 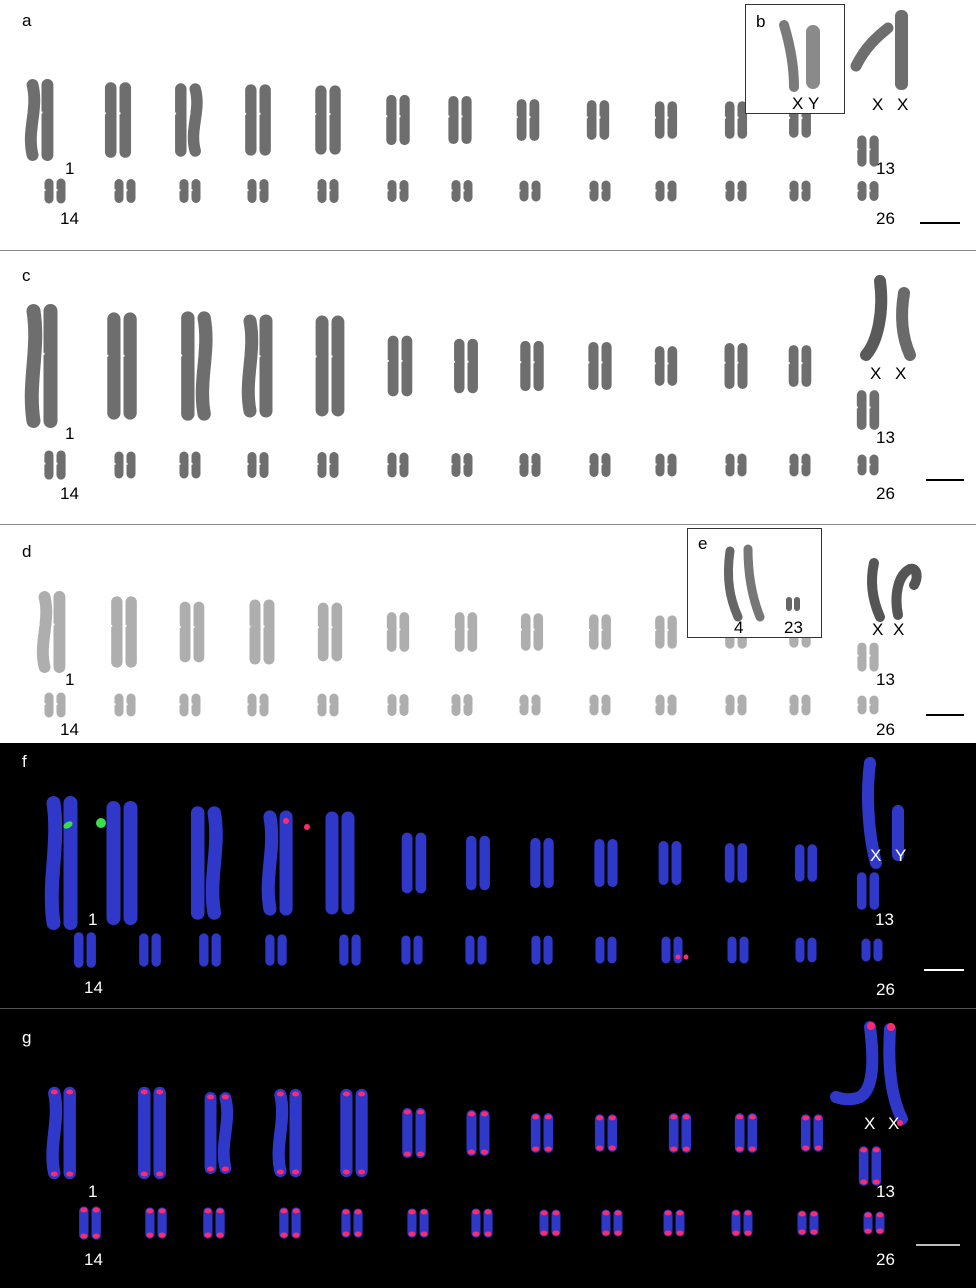 I want to click on sex-label-y: Y, so click(x=814, y=103).